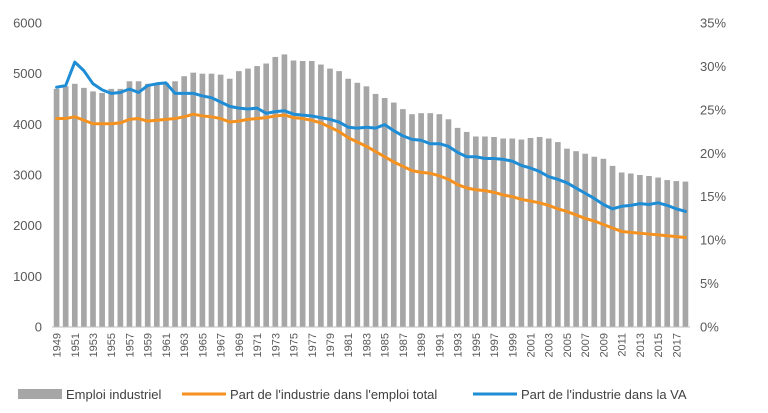  What do you see at coordinates (568, 345) in the screenshot?
I see `x-tick-label: 2005` at bounding box center [568, 345].